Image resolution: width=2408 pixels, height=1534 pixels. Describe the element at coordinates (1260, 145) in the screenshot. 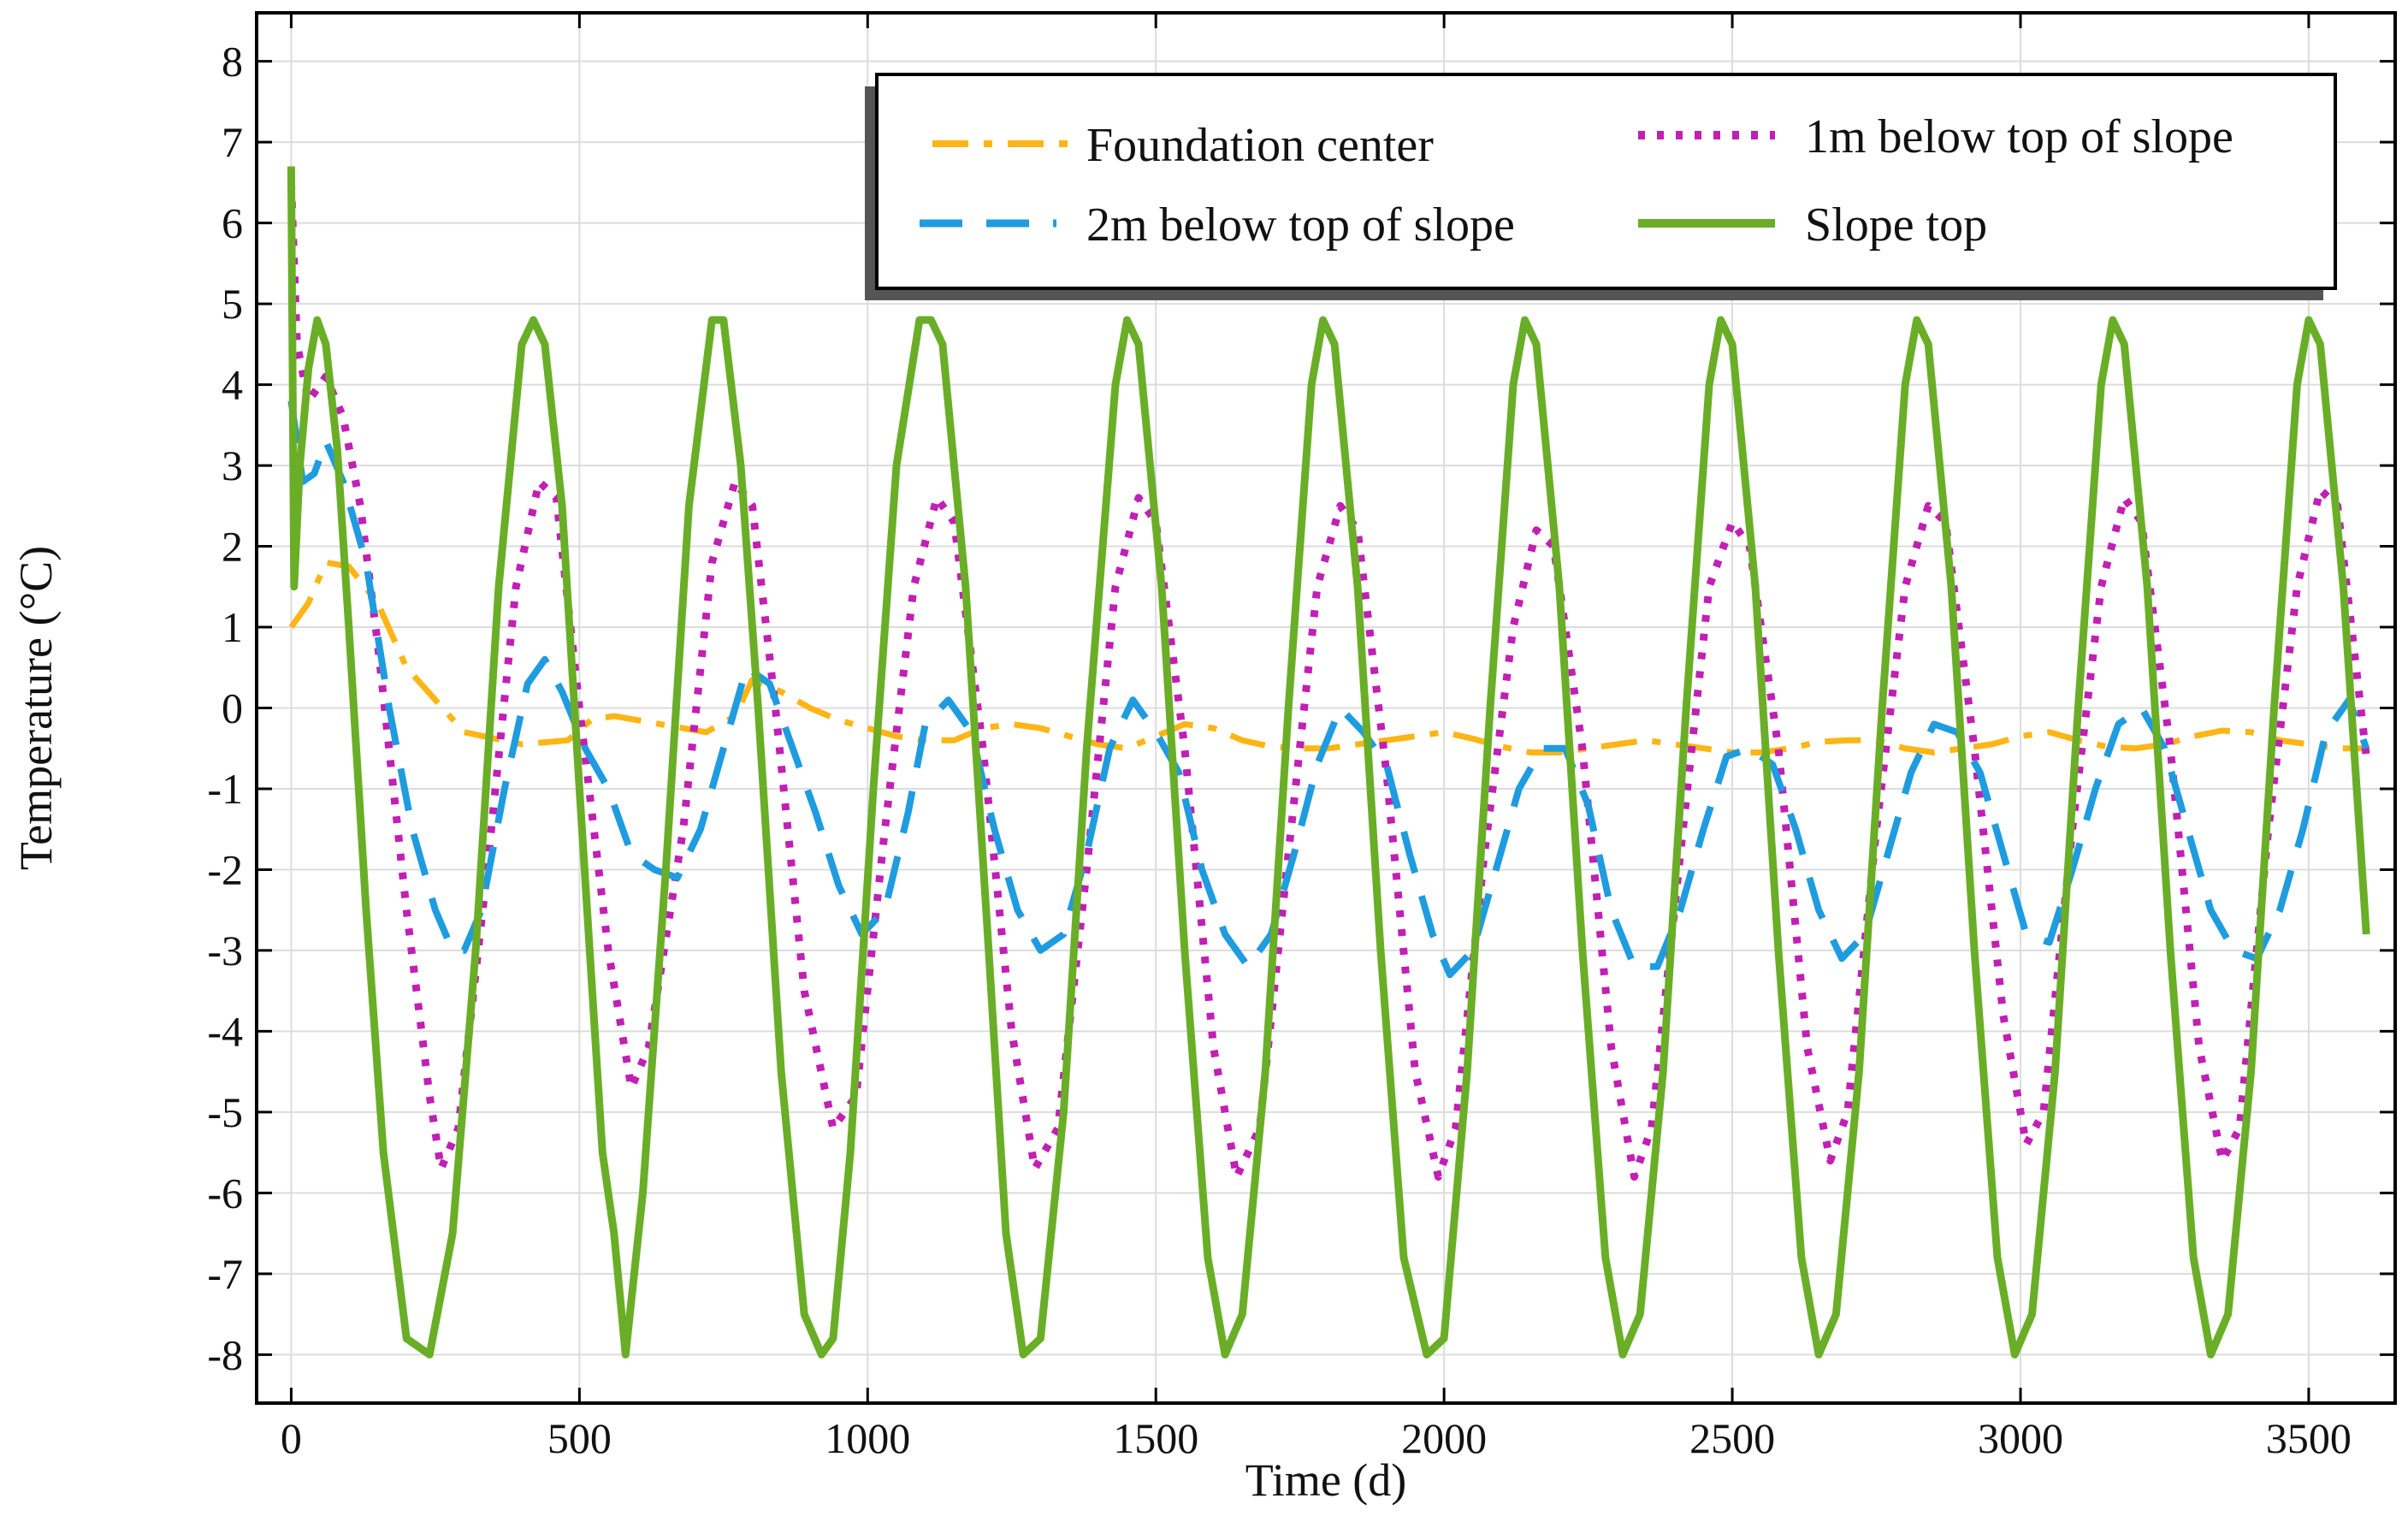

I see `legend-label-foundation-center: Foundation center` at that location.